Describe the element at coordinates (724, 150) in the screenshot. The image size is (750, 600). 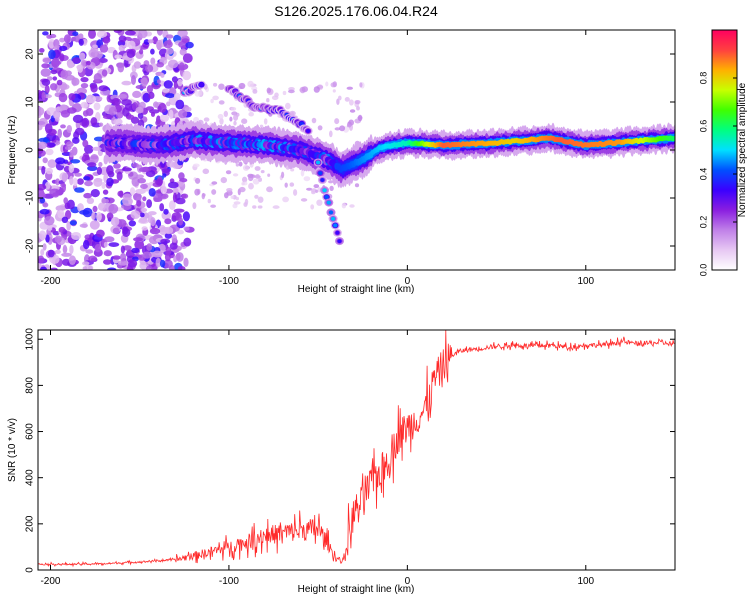
I see `colorbar-gradient` at that location.